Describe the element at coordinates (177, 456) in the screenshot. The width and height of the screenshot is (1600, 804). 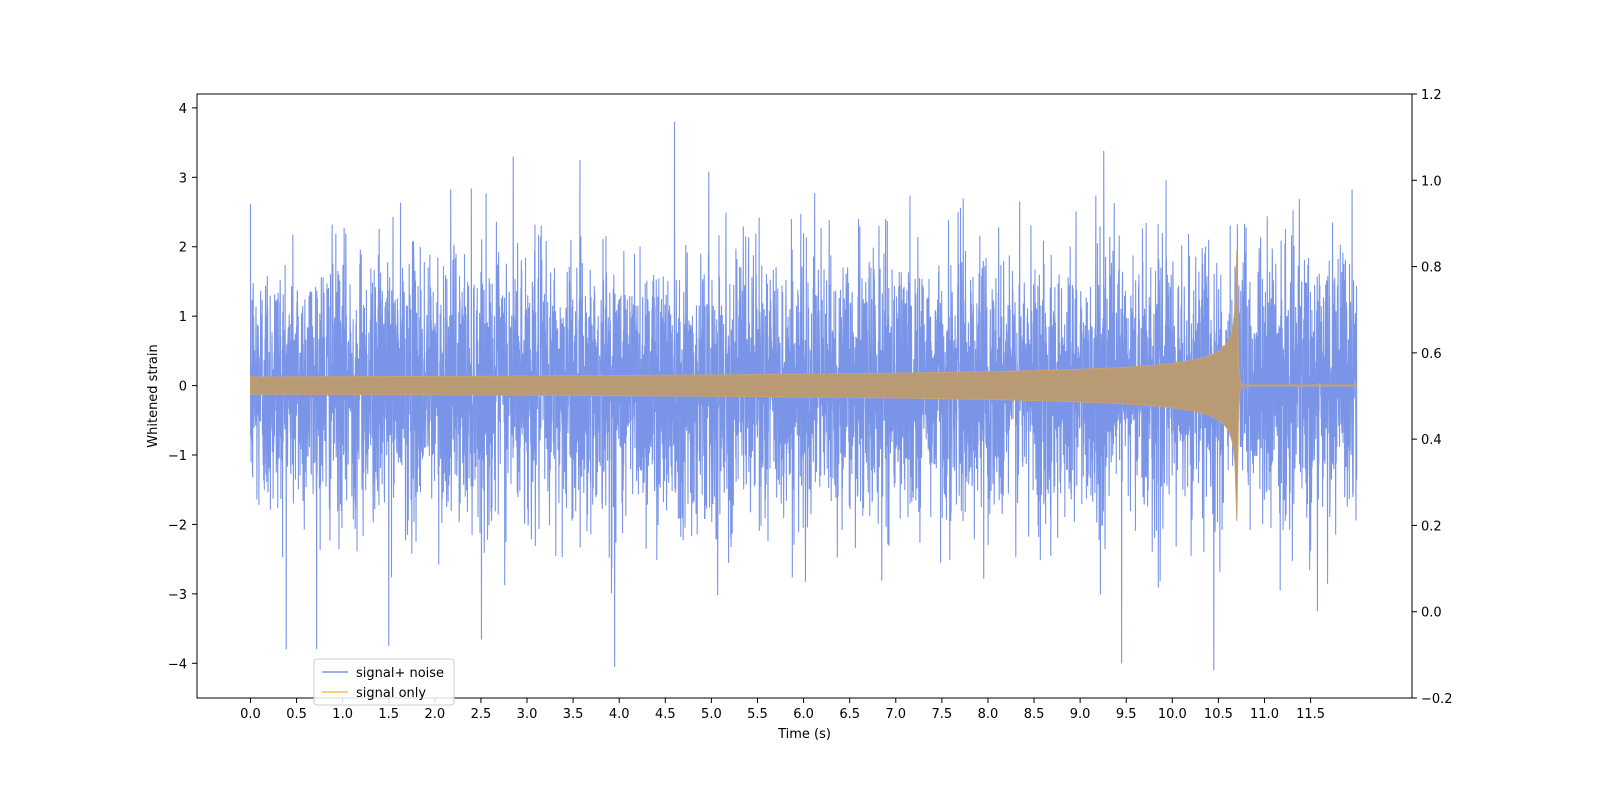
I see `y-tick-label: −1` at that location.